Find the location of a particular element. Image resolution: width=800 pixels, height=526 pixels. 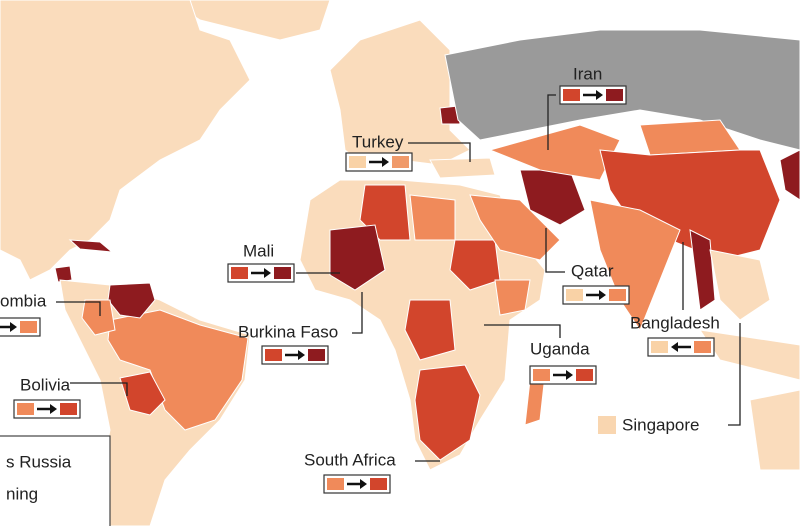

country-label: ombia is located at coordinates (23, 300).